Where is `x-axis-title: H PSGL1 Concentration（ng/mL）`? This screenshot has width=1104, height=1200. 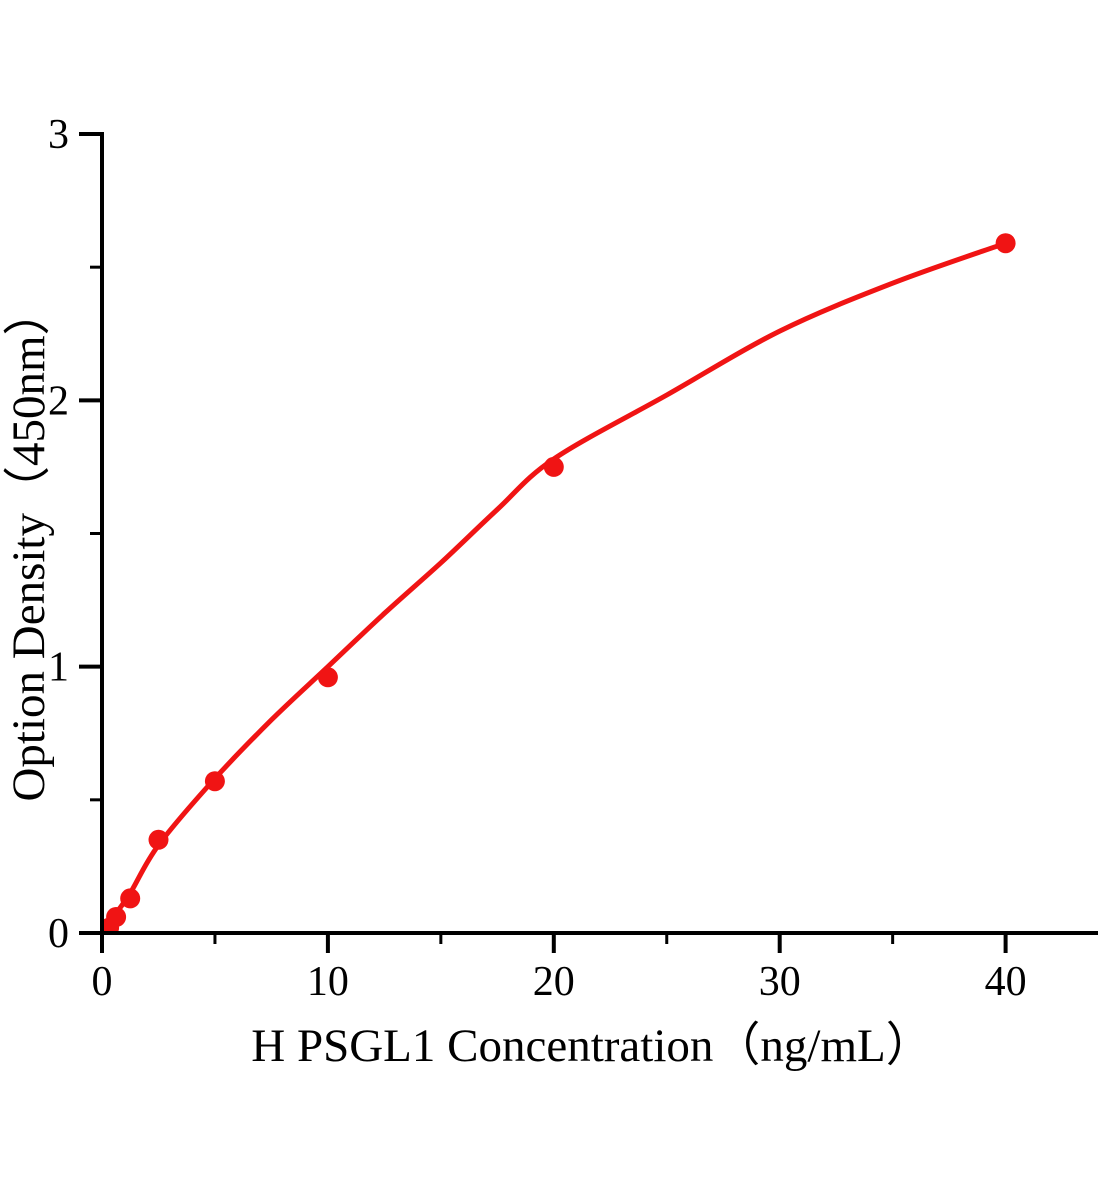 x-axis-title: H PSGL1 Concentration（ng/mL） is located at coordinates (591, 1046).